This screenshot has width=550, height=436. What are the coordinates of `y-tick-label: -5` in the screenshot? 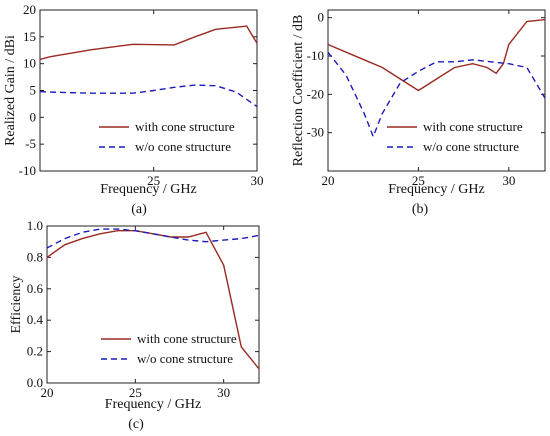 It's located at (30, 143).